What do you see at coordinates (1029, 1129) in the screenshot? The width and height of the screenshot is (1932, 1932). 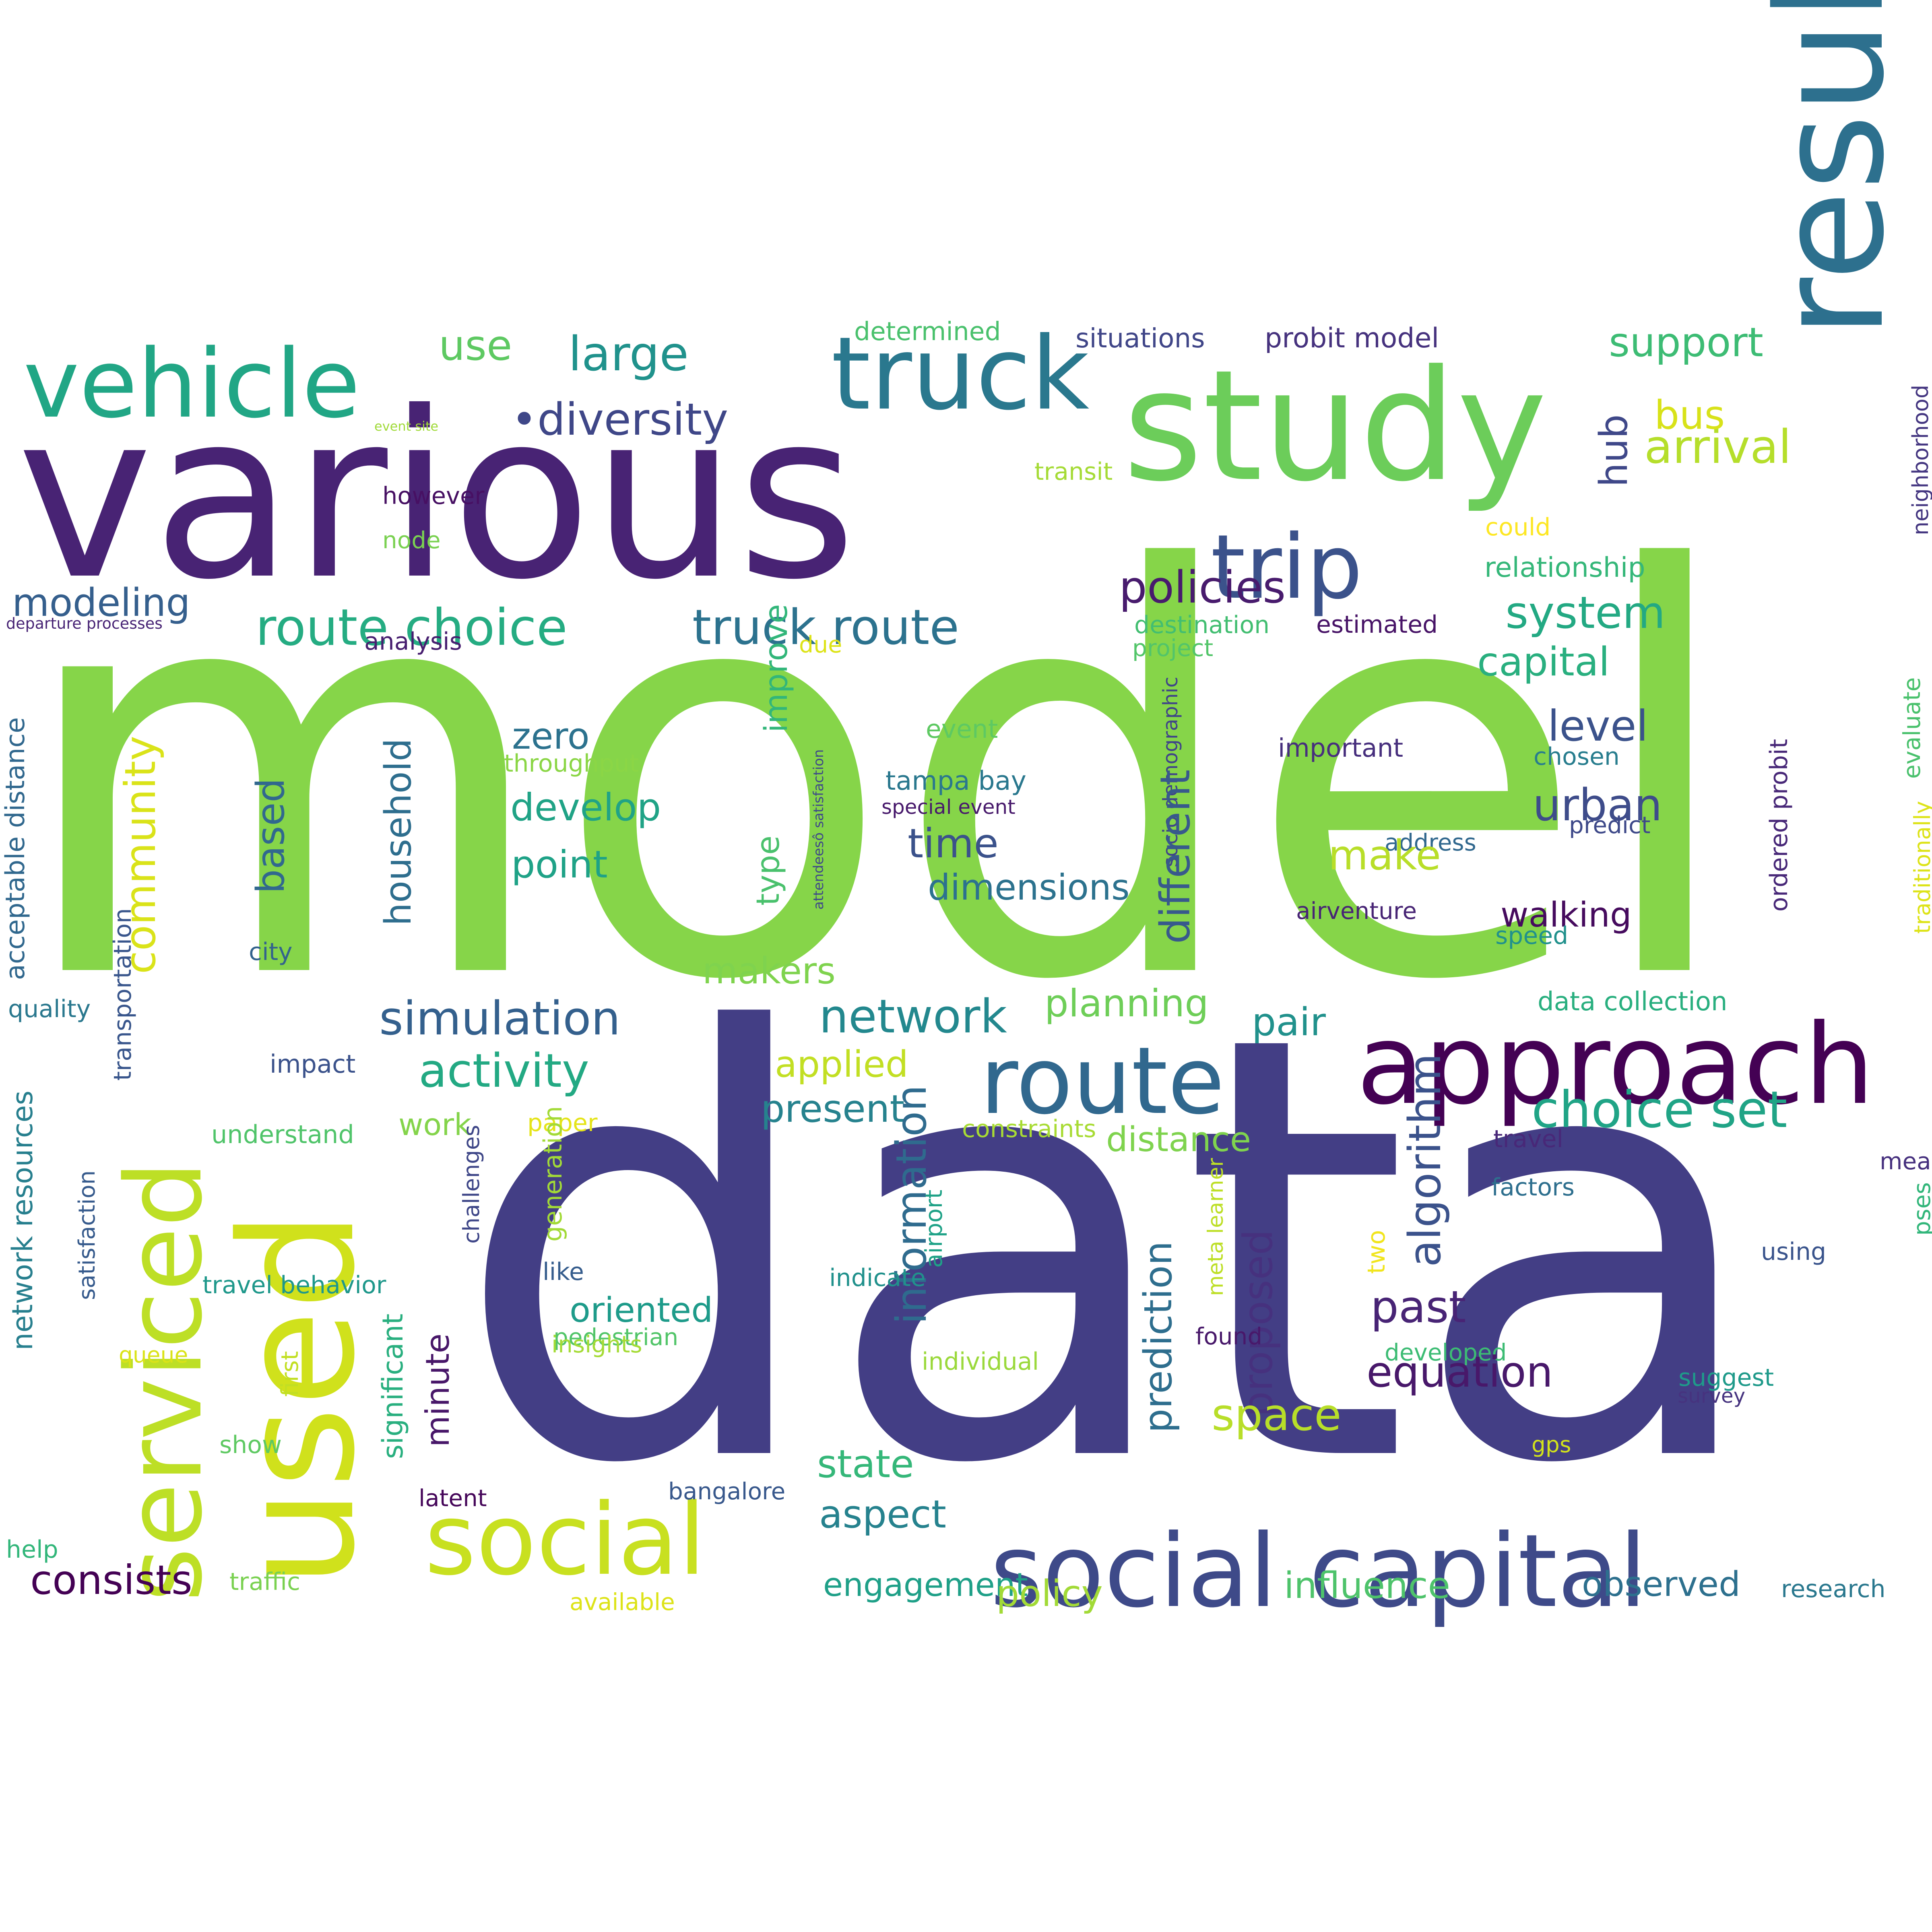 I see `word-constraints: constraints` at bounding box center [1029, 1129].